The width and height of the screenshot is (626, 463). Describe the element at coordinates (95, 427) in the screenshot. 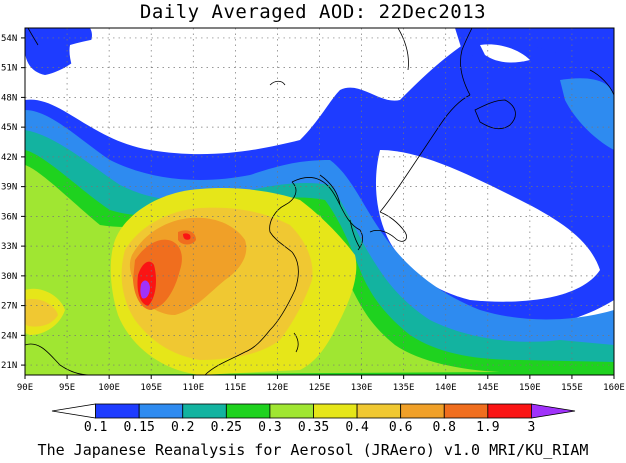

I see `colorbar-label: 0.1` at that location.